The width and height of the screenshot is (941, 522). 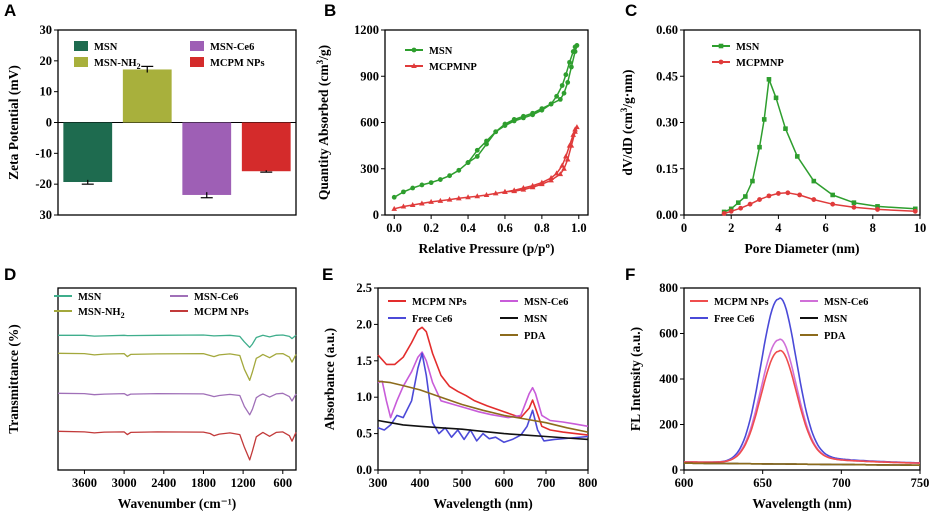 What do you see at coordinates (667, 76) in the screenshot?
I see `panel-c-ytick-label: 0.45` at bounding box center [667, 76].